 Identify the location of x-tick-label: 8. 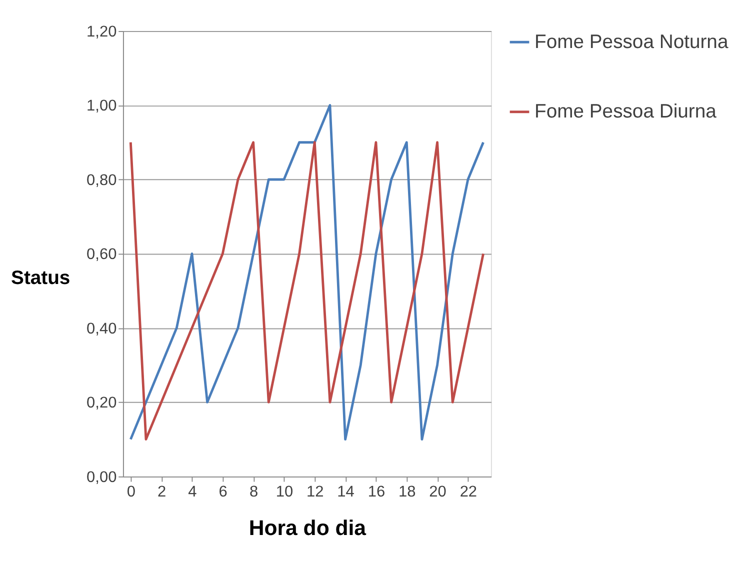
(253, 491).